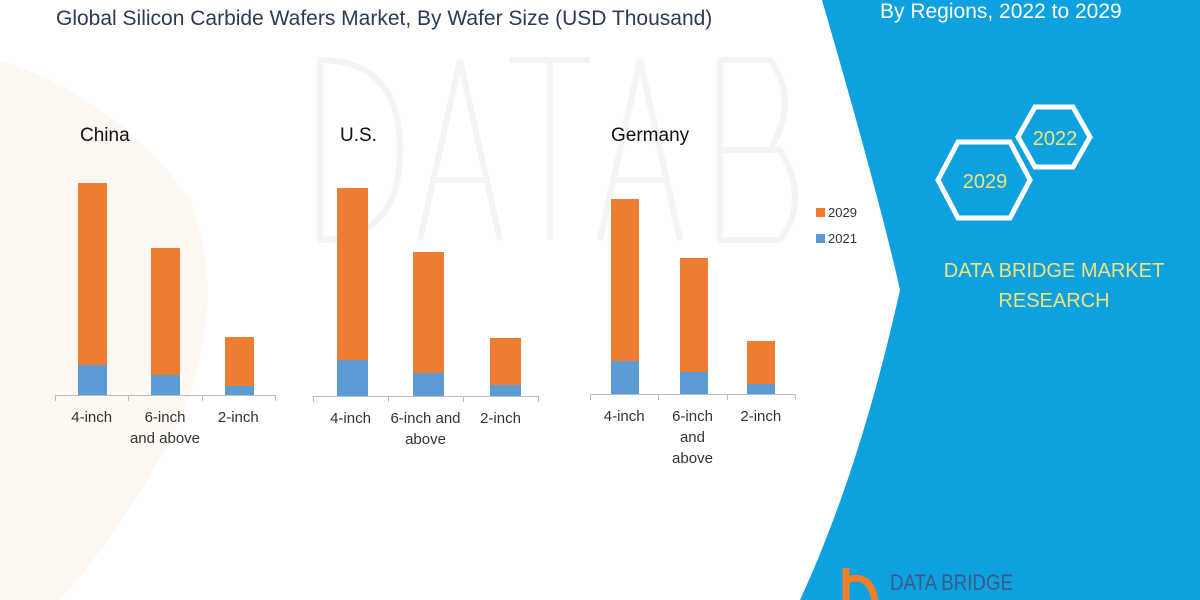  I want to click on hexagon-2029-label: 2029, so click(985, 182).